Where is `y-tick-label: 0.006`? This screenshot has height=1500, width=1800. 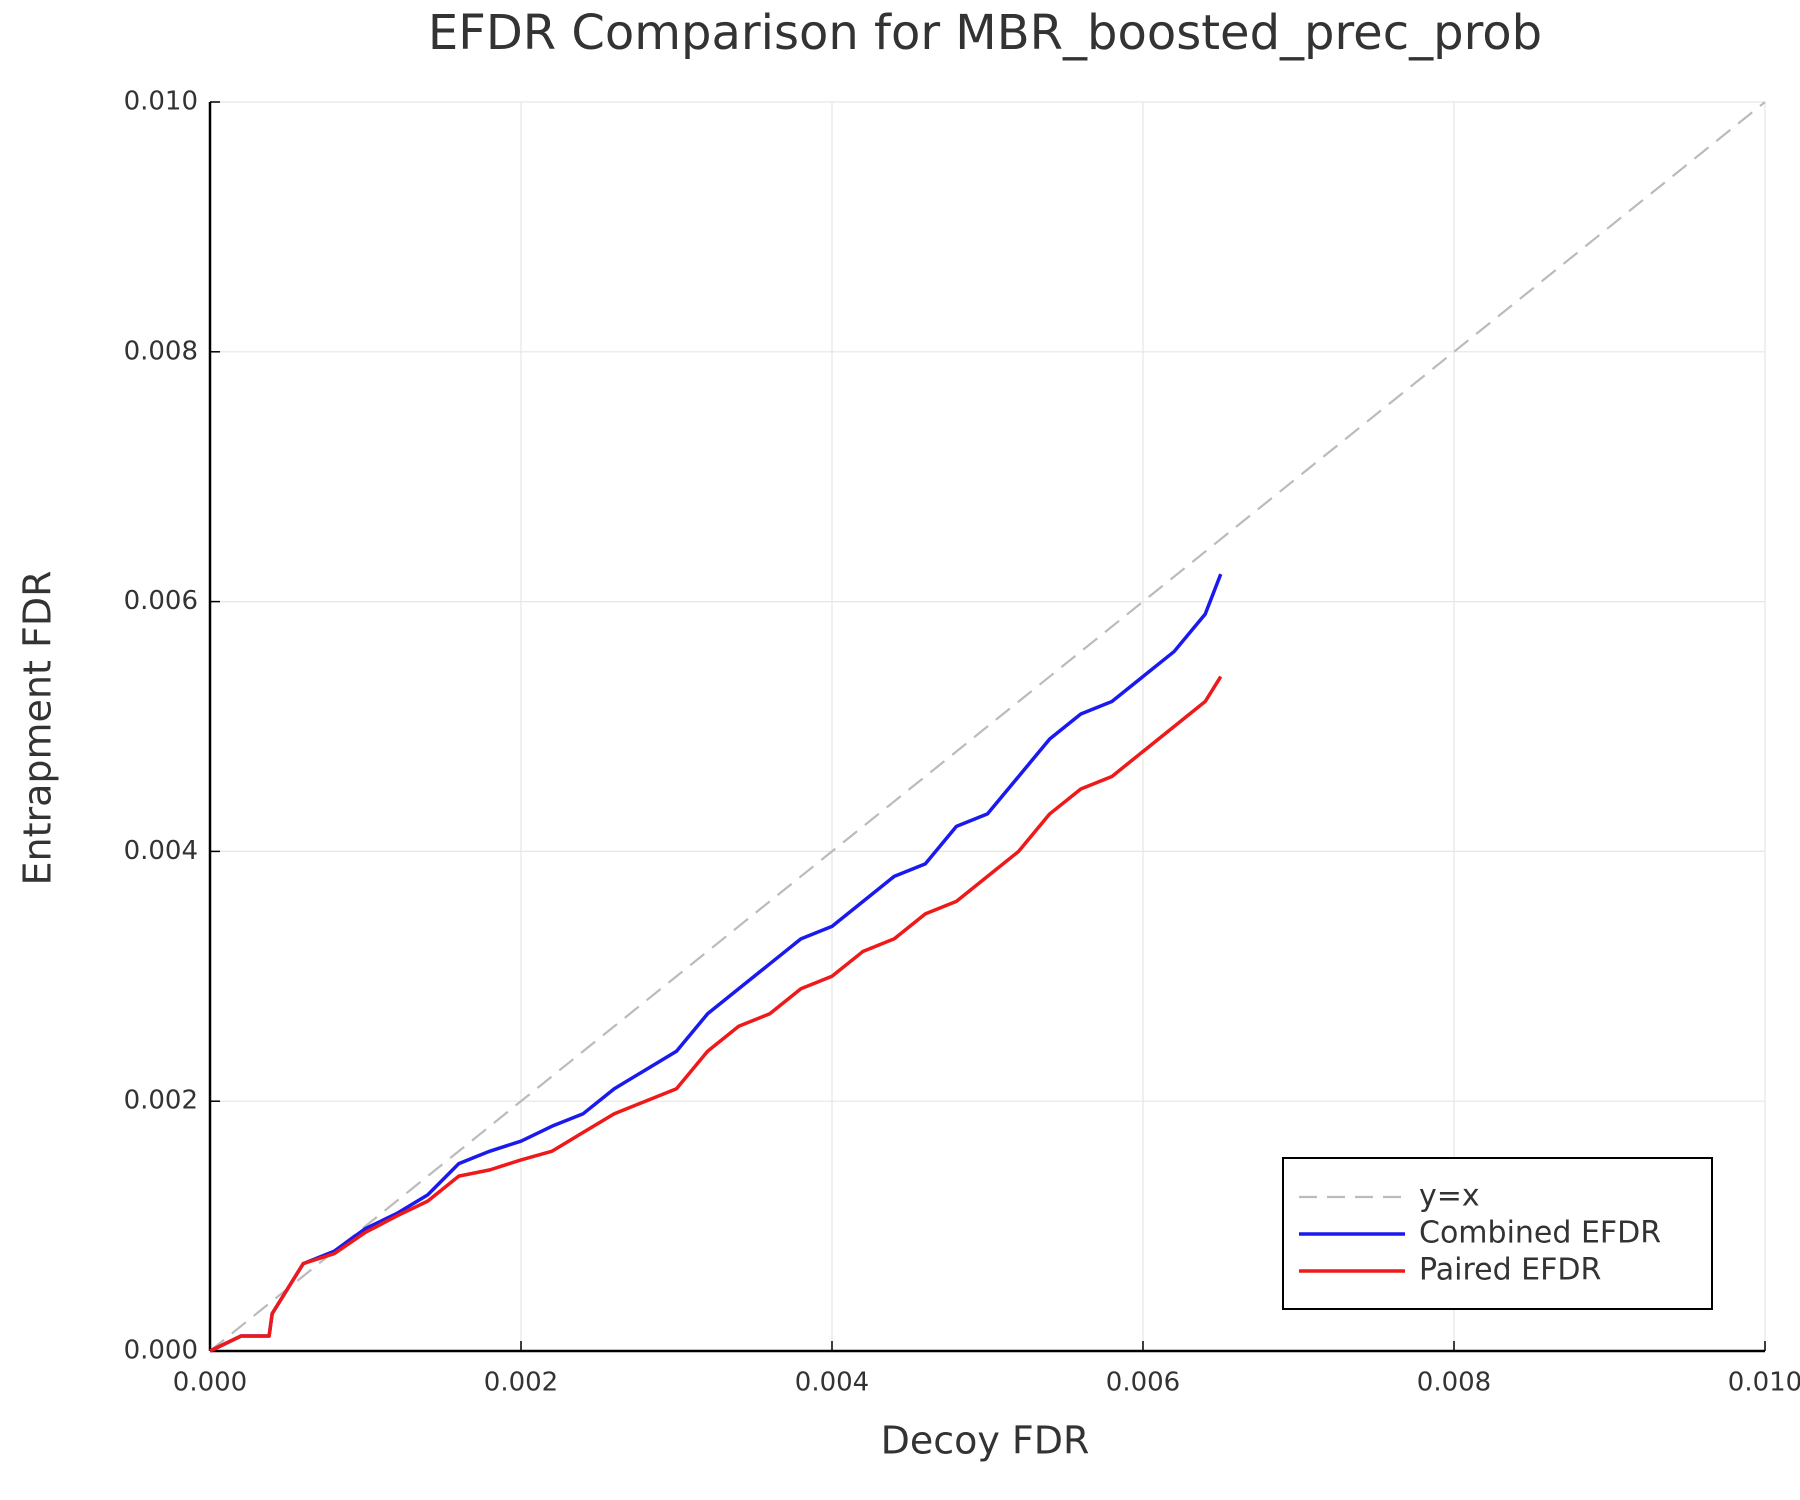 y-tick-label: 0.006 is located at coordinates (161, 601).